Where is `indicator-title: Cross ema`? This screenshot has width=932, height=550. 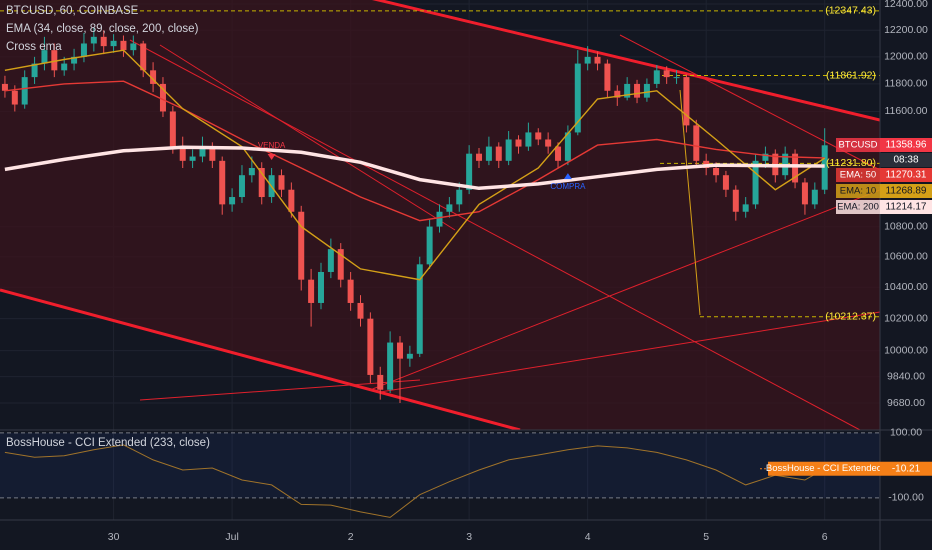 indicator-title: Cross ema is located at coordinates (34, 47).